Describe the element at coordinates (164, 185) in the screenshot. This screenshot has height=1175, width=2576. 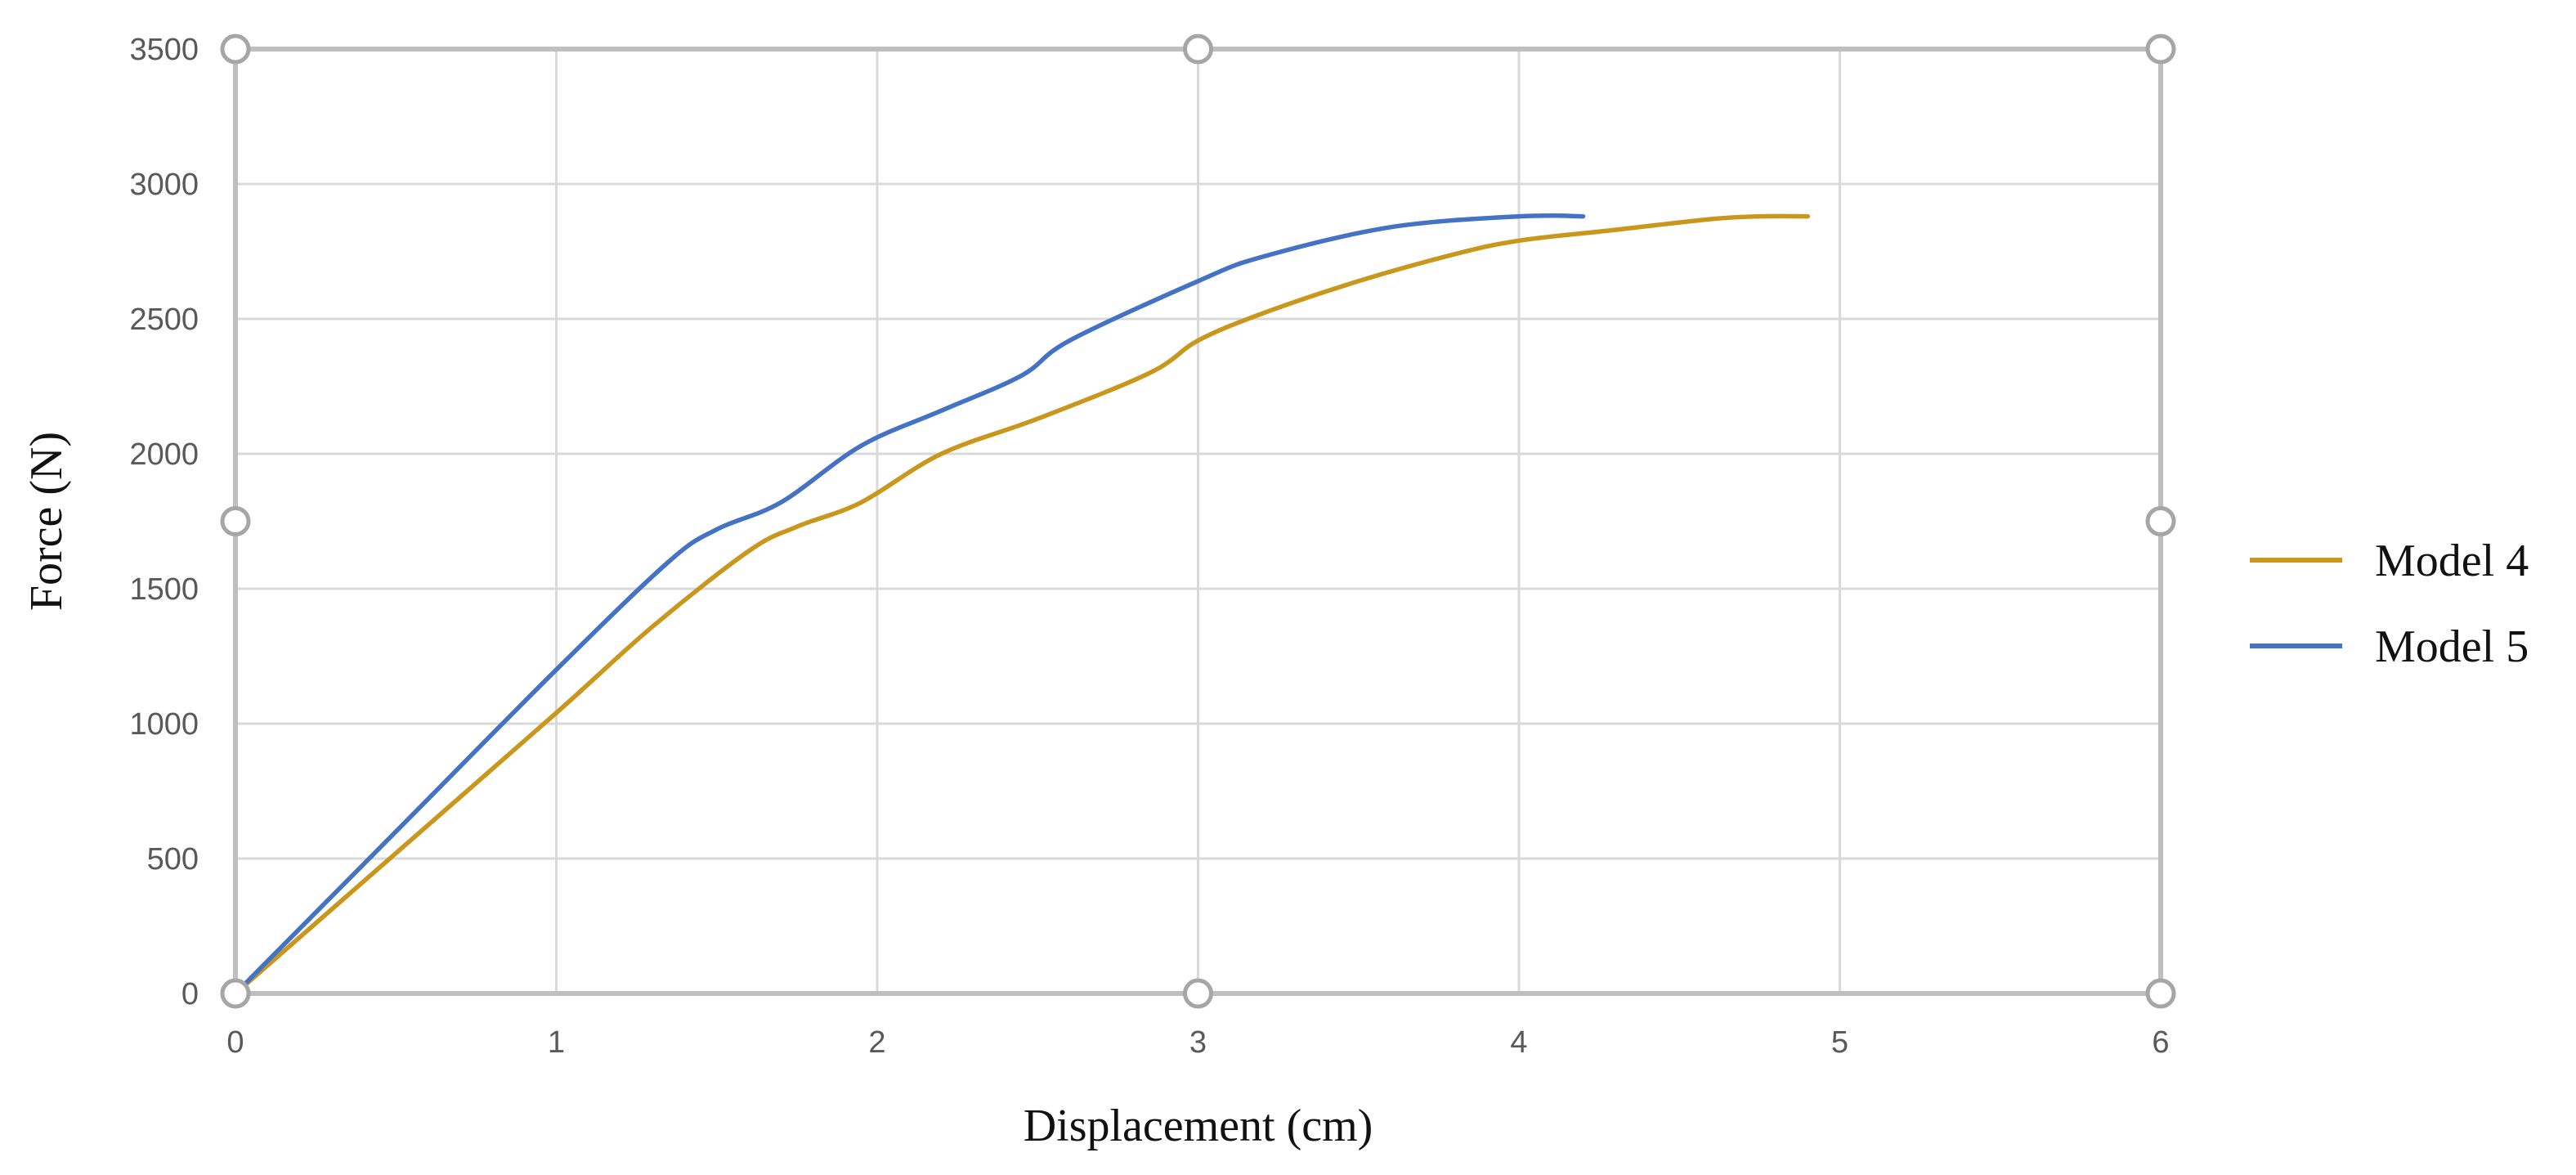
I see `y-tick-label: 3000` at that location.